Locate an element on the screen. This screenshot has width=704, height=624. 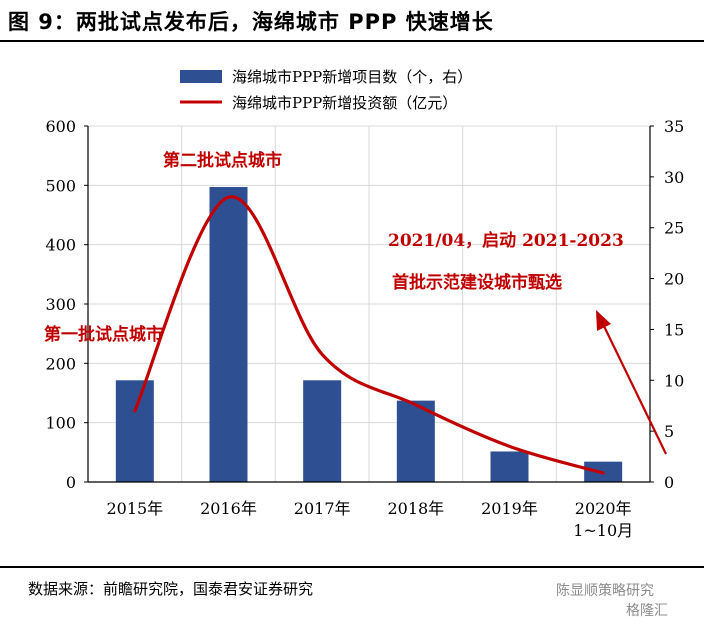
y-right-tick-label: 35 is located at coordinates (674, 126).